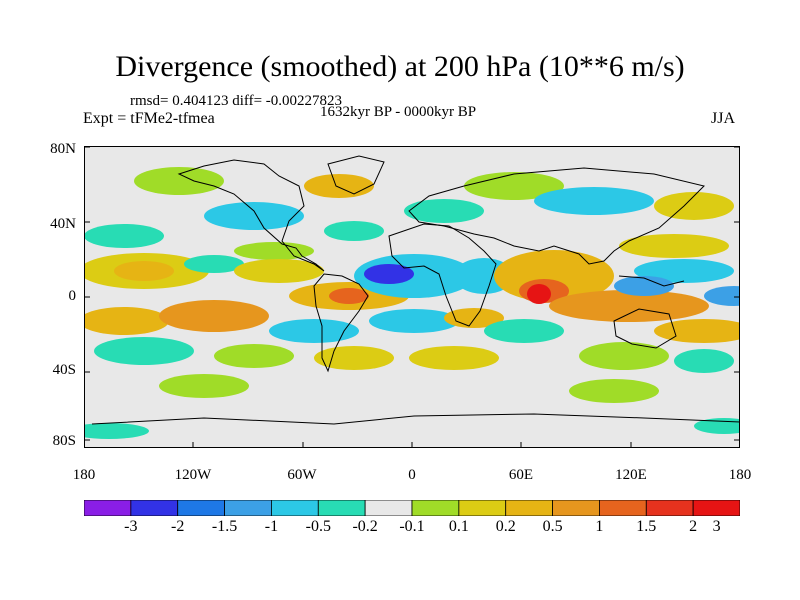 The height and width of the screenshot is (600, 800). I want to click on south-america-coast, so click(341, 323).